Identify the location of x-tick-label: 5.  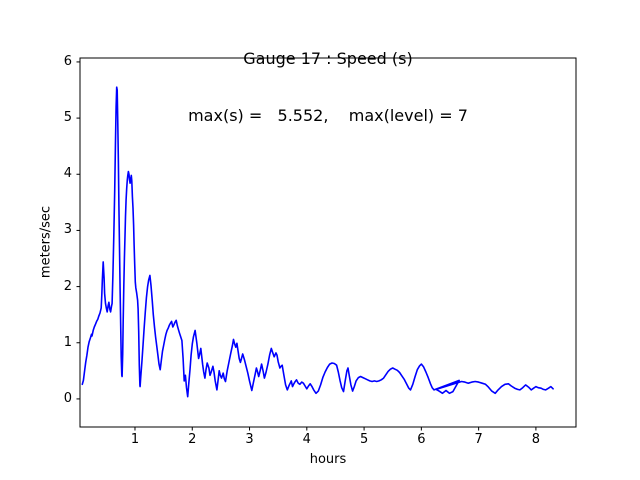
(364, 439).